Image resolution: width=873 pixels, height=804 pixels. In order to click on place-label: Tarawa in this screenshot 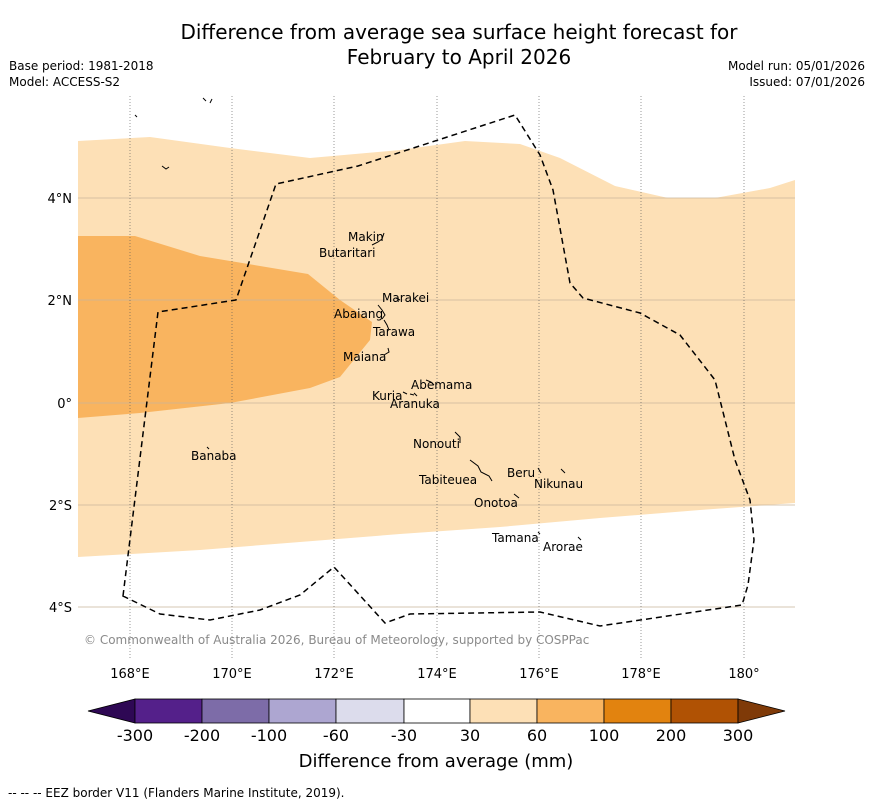, I will do `click(393, 332)`.